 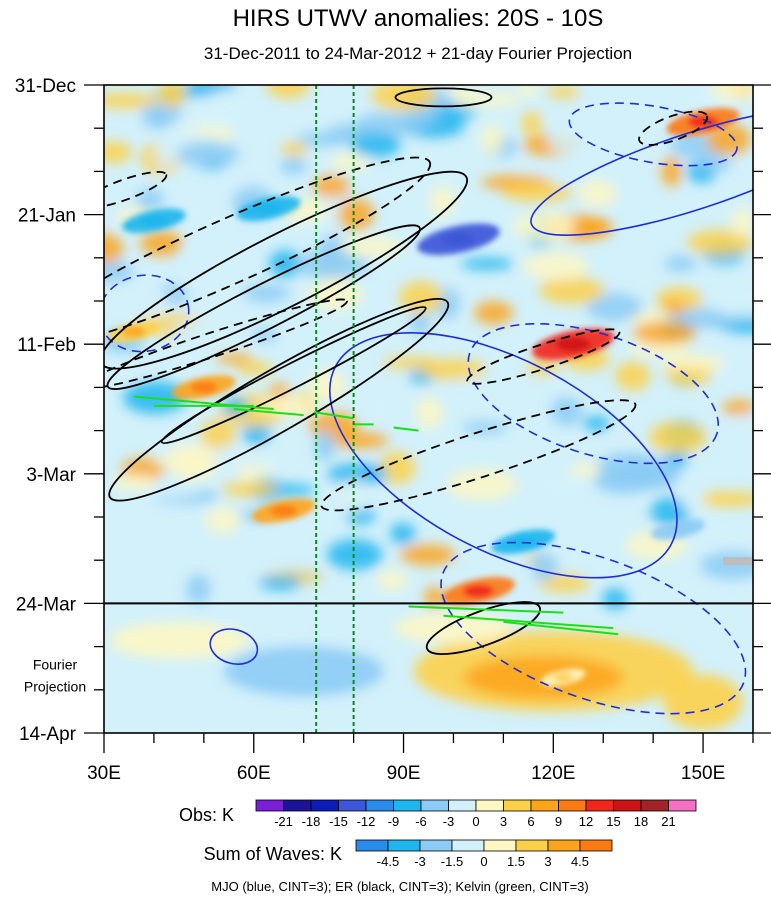 What do you see at coordinates (516, 861) in the screenshot?
I see `waves-colorbar-label: 1.5` at bounding box center [516, 861].